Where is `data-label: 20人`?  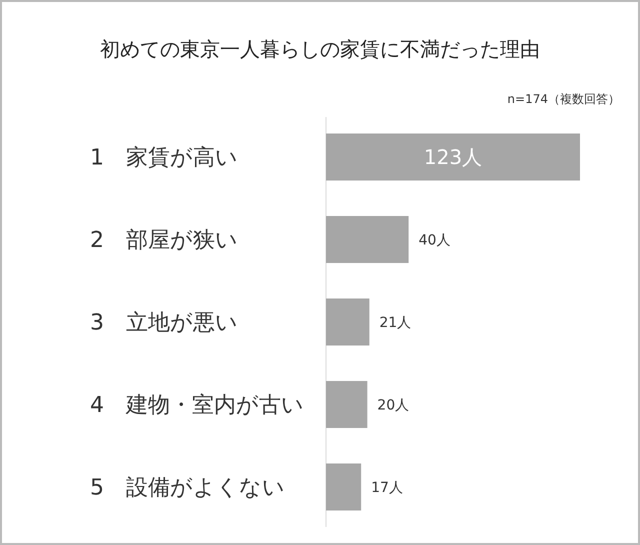 data-label: 20人 is located at coordinates (393, 405).